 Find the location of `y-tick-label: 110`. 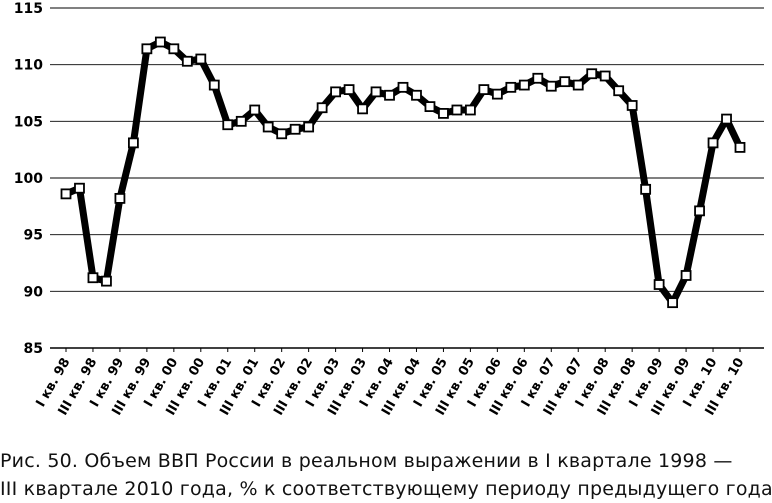

y-tick-label: 110 is located at coordinates (28, 66).